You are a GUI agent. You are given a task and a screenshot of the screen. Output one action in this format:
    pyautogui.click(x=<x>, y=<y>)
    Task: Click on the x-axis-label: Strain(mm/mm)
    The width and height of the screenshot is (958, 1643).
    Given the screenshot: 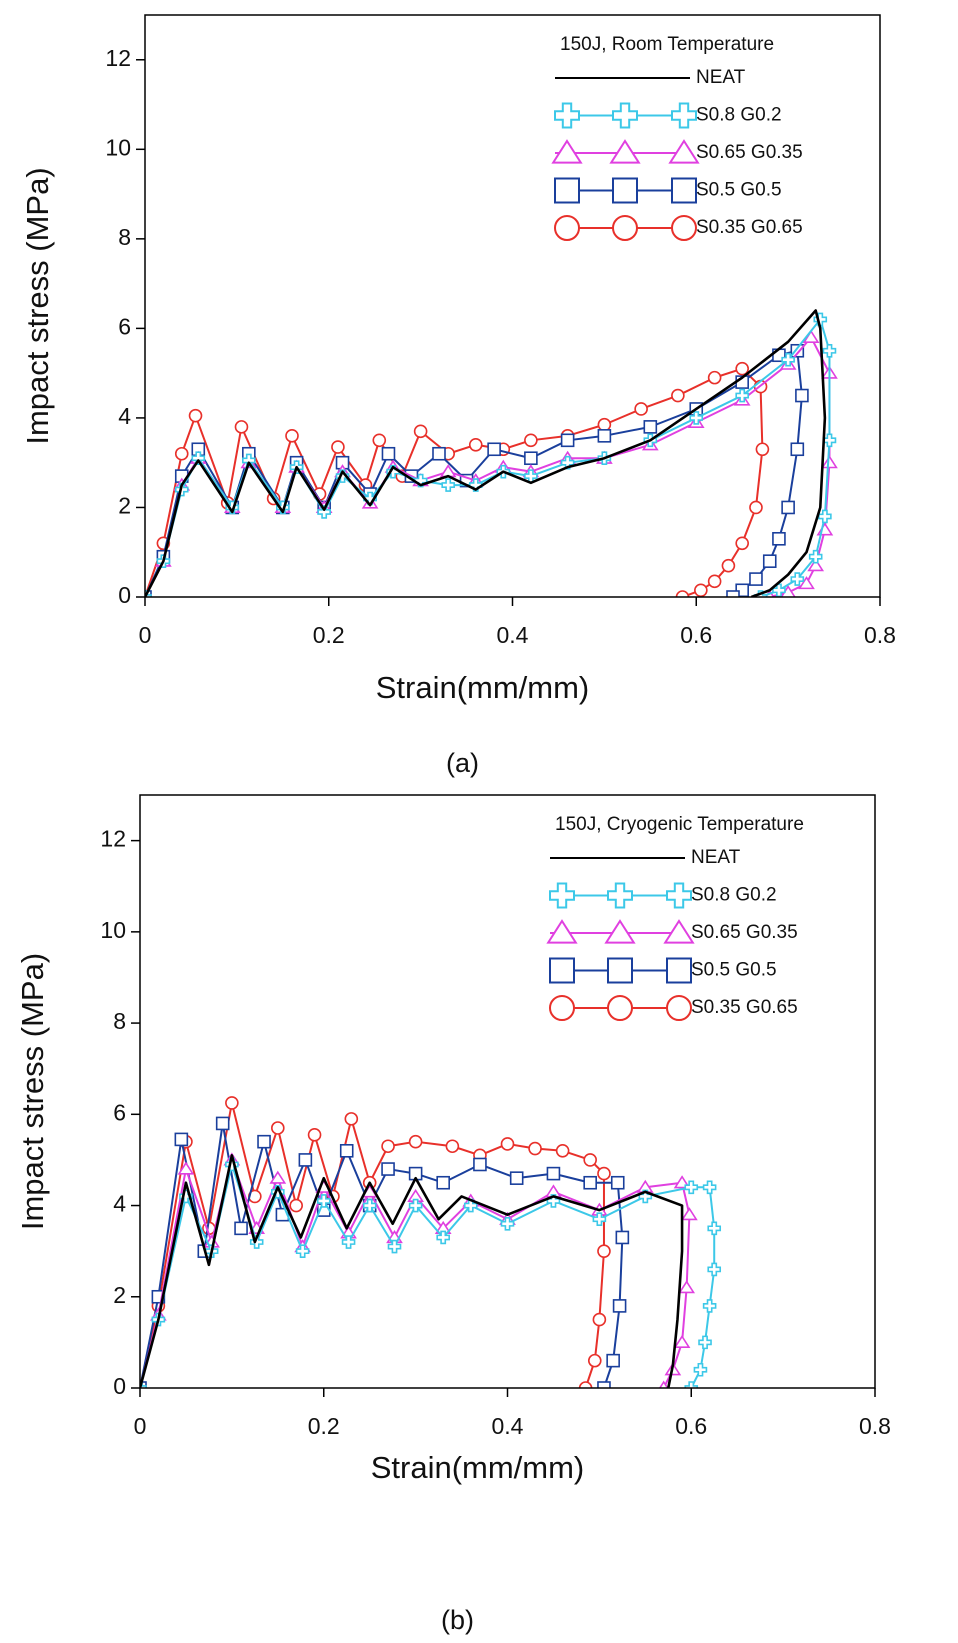 What is the action you would take?
    pyautogui.click(x=478, y=1467)
    